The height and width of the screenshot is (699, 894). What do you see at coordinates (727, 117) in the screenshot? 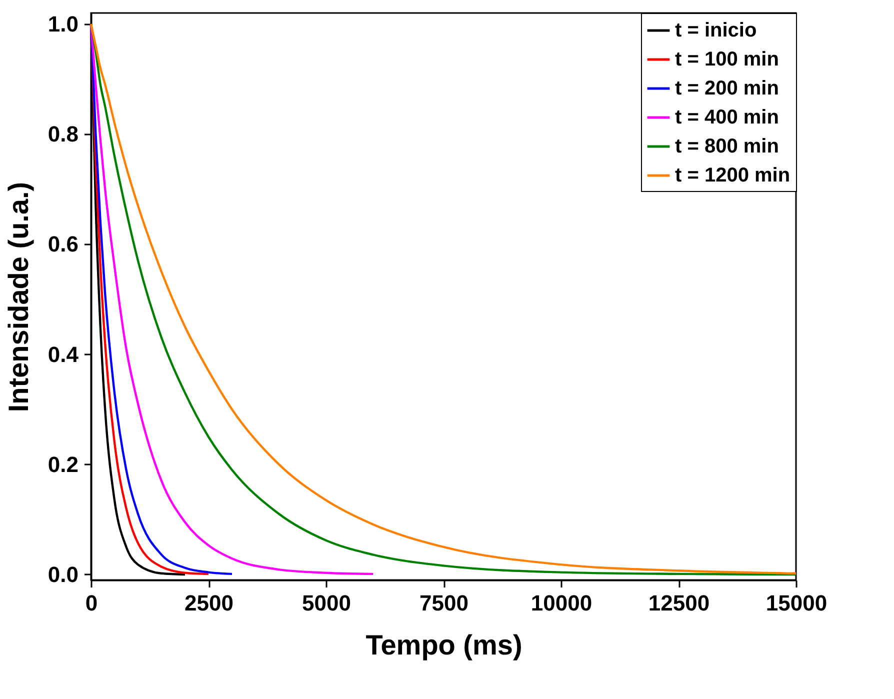
I see `legend-label: t = 400 min` at bounding box center [727, 117].